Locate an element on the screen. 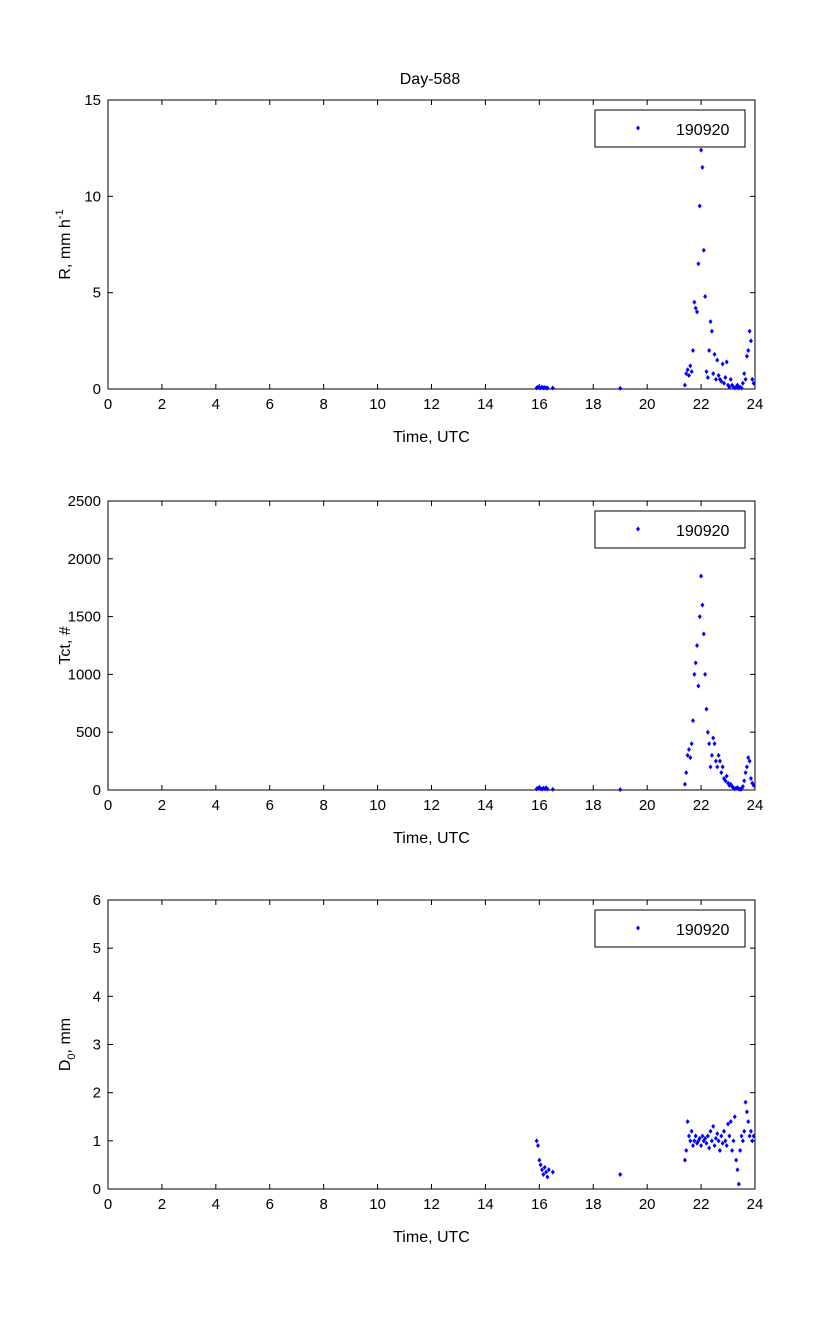 The height and width of the screenshot is (1334, 833). y-axis-label-superscript: -1 is located at coordinates (60, 214).